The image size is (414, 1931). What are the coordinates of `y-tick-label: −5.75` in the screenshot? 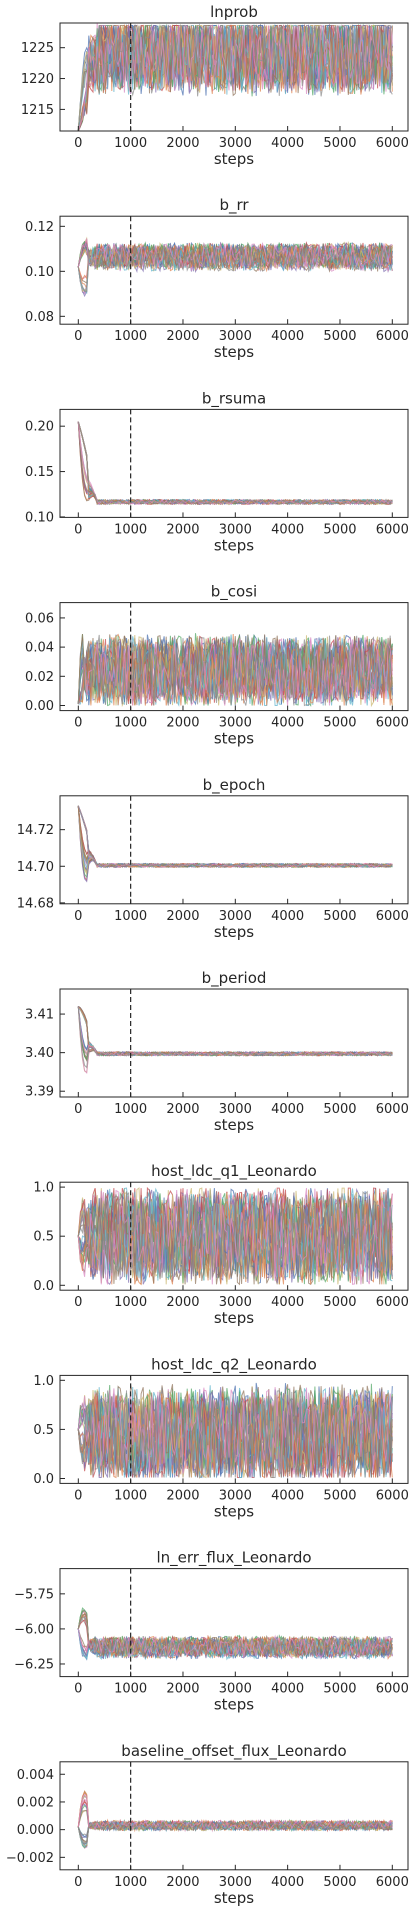 It's located at (34, 1594).